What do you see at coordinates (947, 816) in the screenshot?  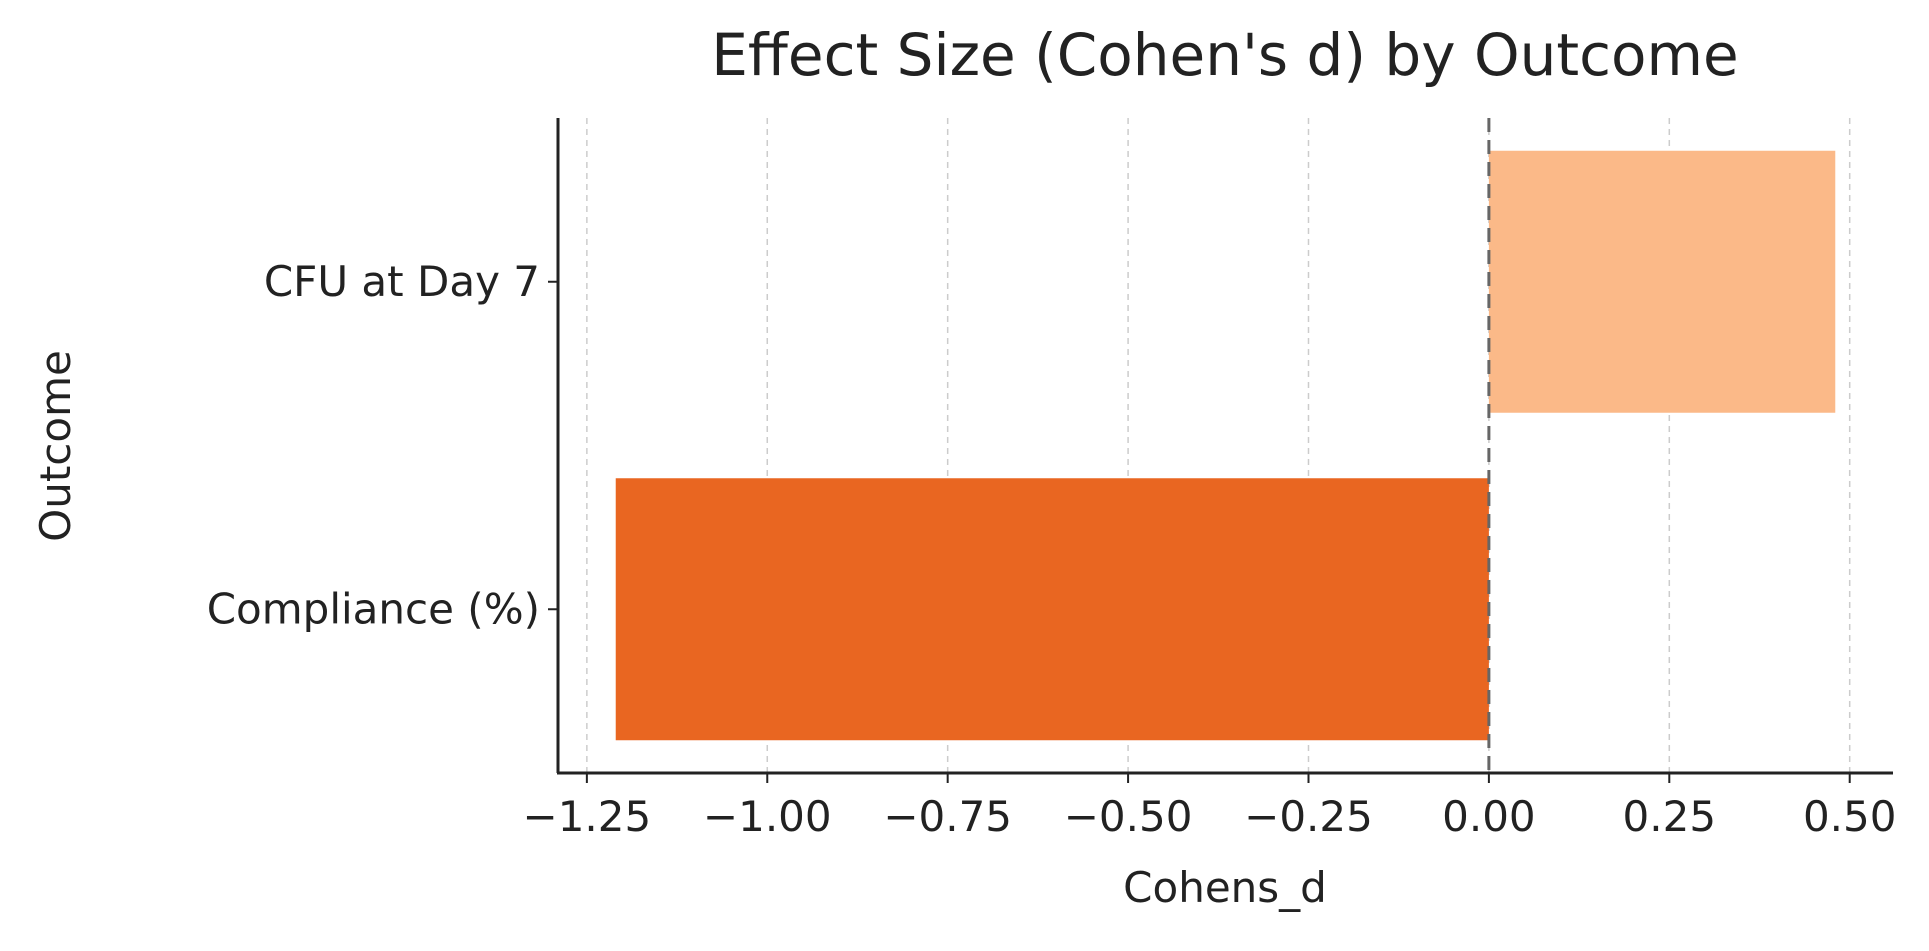 I see `x-tick-label: −0.75` at bounding box center [947, 816].